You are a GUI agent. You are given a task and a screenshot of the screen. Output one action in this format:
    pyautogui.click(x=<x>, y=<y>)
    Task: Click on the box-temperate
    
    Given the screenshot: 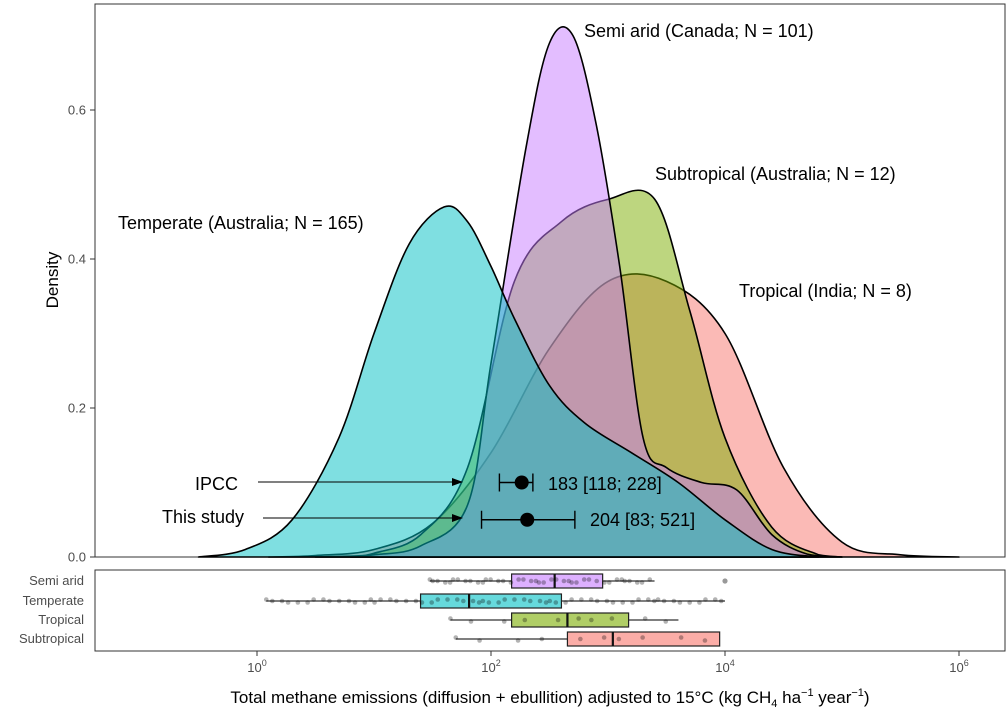 What is the action you would take?
    pyautogui.click(x=491, y=601)
    